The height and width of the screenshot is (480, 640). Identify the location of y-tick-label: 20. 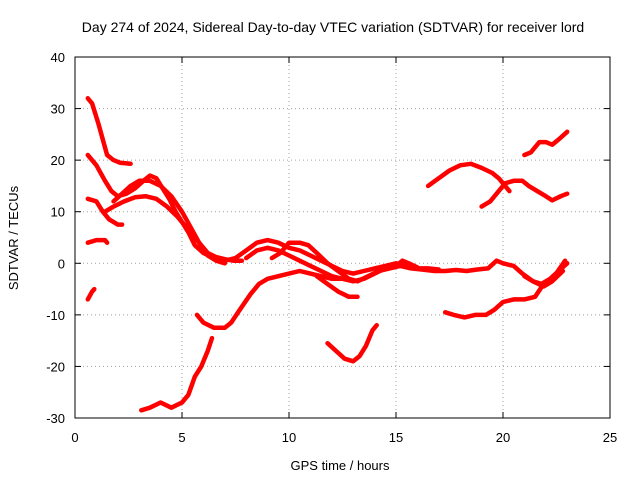
(58, 160).